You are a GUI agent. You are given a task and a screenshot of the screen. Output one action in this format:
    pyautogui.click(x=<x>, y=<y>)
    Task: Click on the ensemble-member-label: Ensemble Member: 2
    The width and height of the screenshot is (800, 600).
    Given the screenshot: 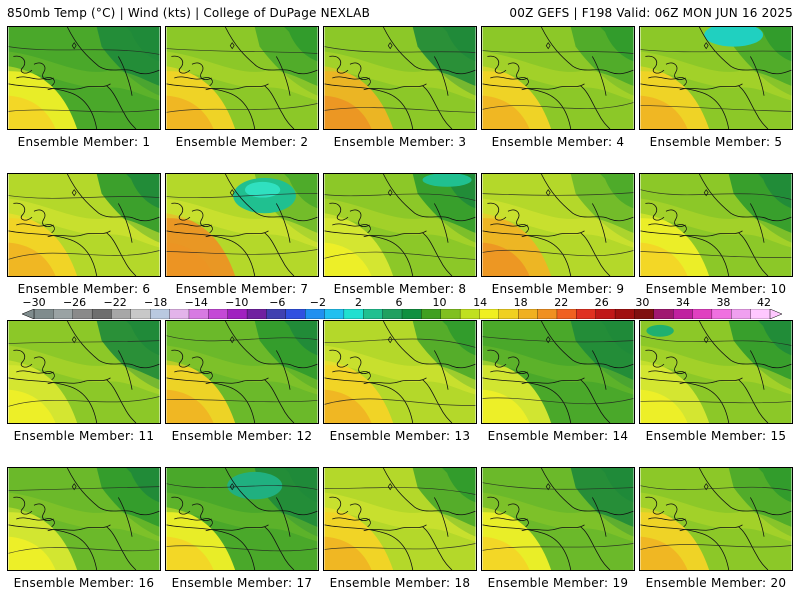 What is the action you would take?
    pyautogui.click(x=242, y=142)
    